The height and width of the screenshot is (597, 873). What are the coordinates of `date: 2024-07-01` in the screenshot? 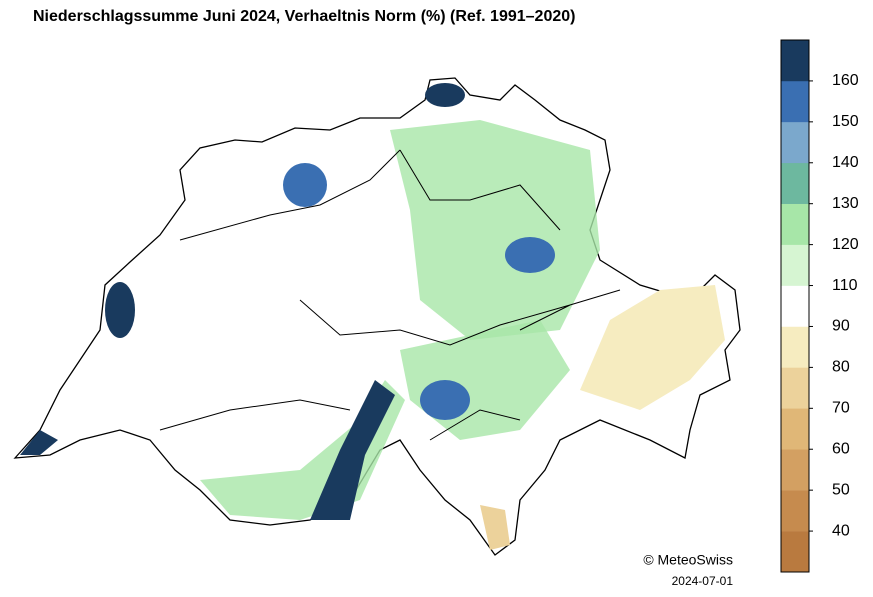 It's located at (703, 581).